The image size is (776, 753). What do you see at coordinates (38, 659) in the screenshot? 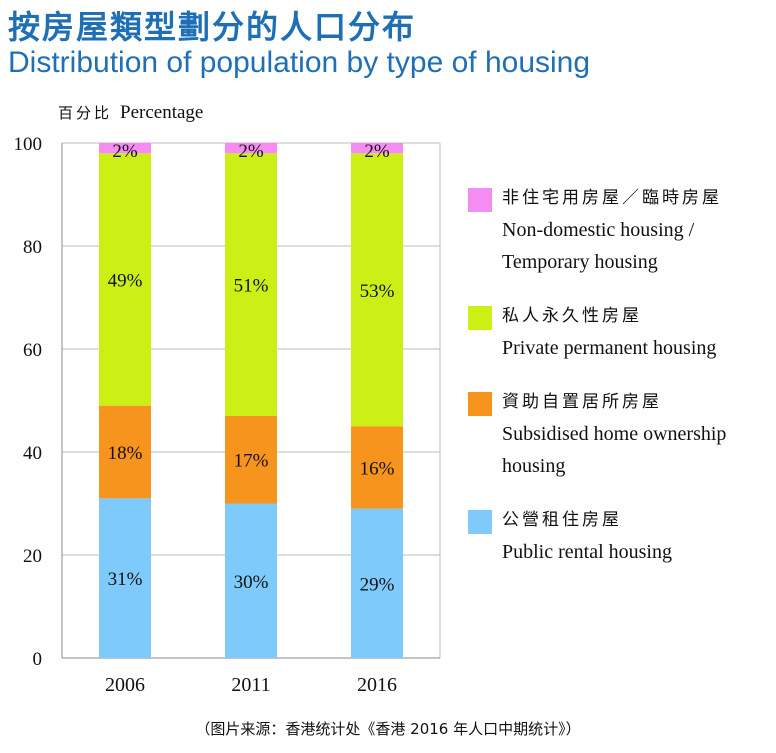
I see `y-tick-label: 0` at bounding box center [38, 659].